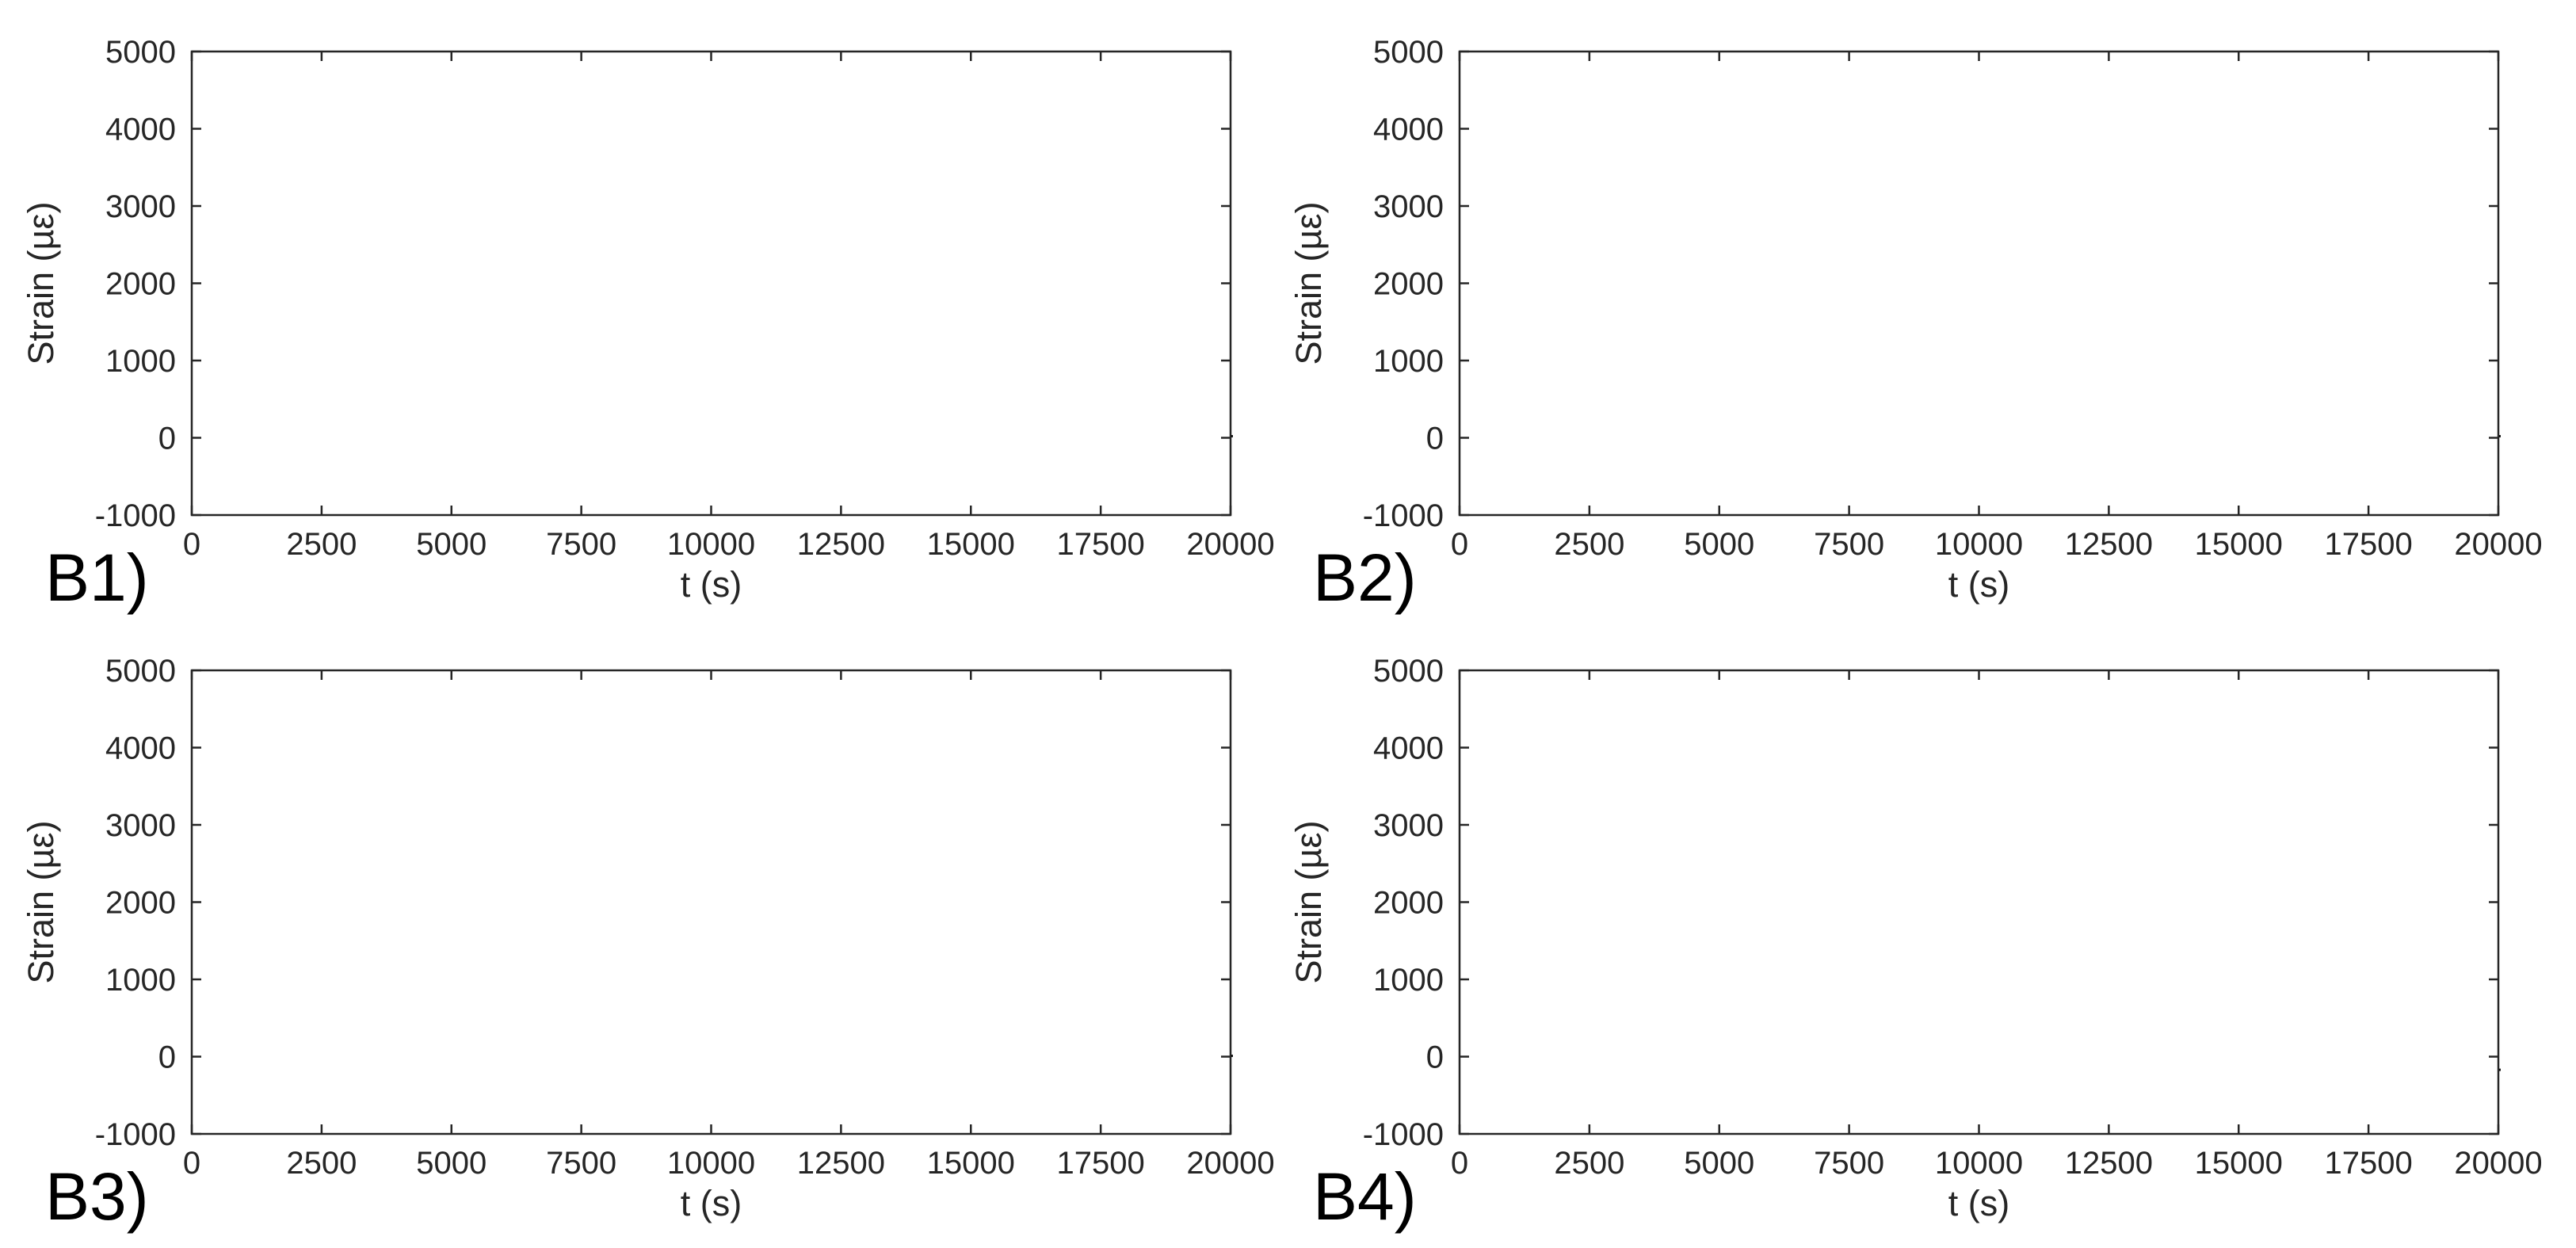 The image size is (2576, 1248). I want to click on panel-label: B1), so click(97, 578).